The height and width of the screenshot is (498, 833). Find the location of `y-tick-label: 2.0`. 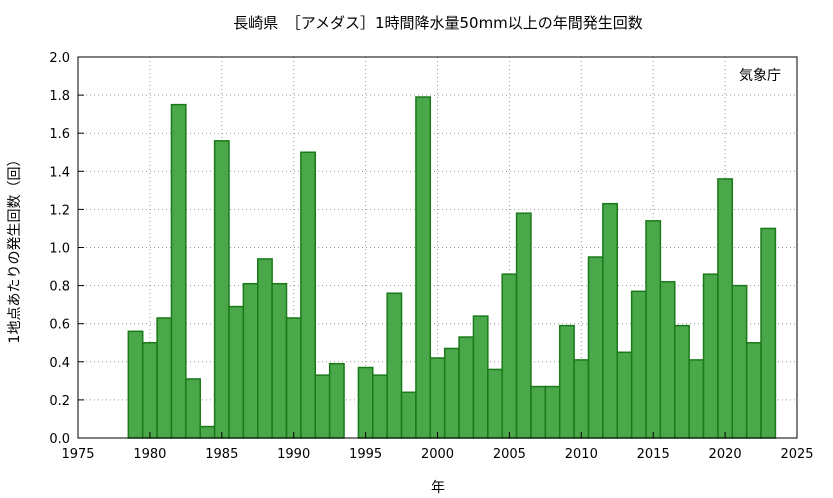

y-tick-label: 2.0 is located at coordinates (59, 58).